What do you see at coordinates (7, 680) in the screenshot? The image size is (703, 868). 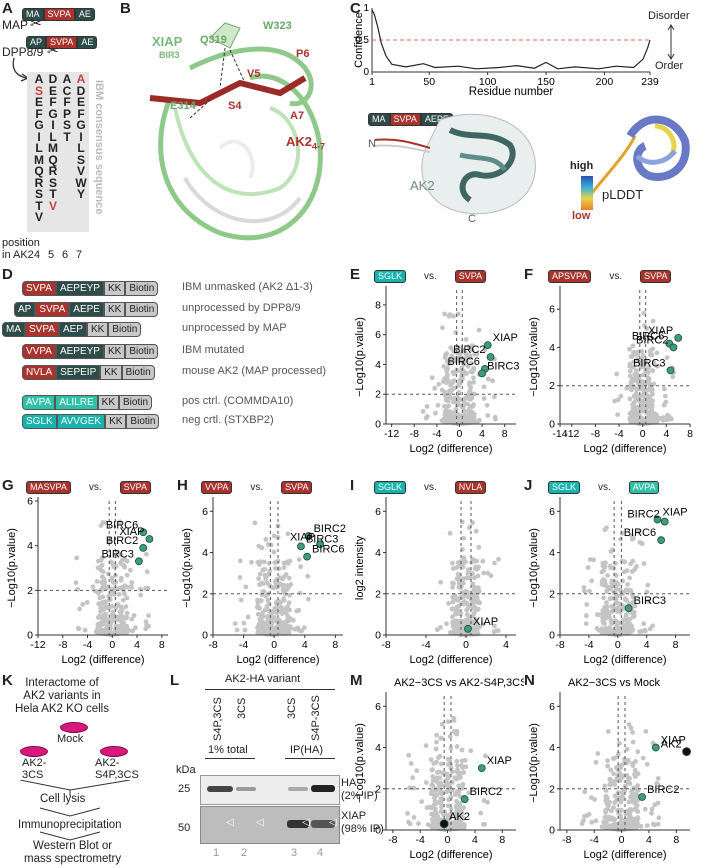 I see `panel-label-k: K` at bounding box center [7, 680].